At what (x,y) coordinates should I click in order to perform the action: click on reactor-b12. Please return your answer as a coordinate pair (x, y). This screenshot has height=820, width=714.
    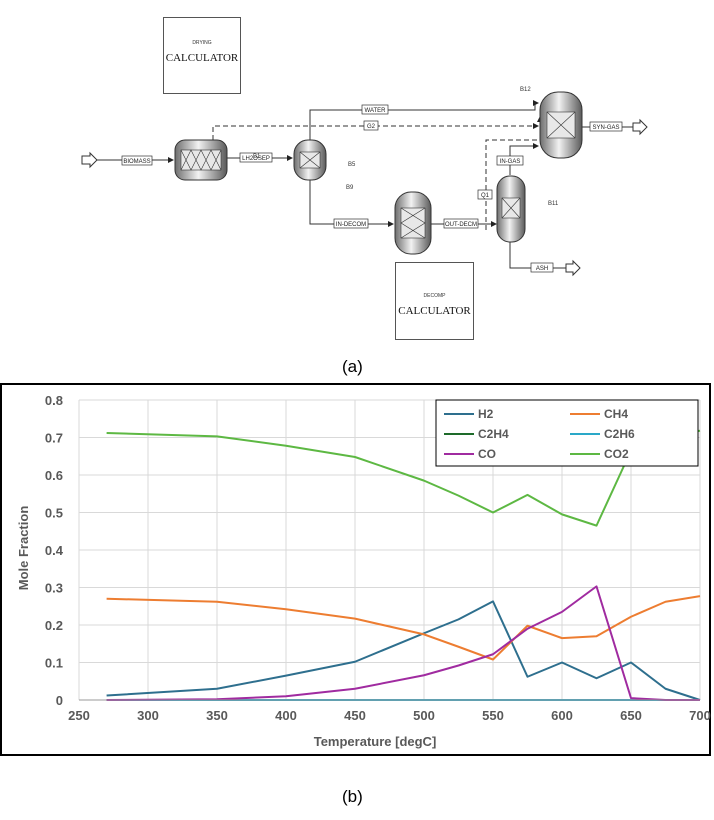
    Looking at the image, I should click on (561, 125).